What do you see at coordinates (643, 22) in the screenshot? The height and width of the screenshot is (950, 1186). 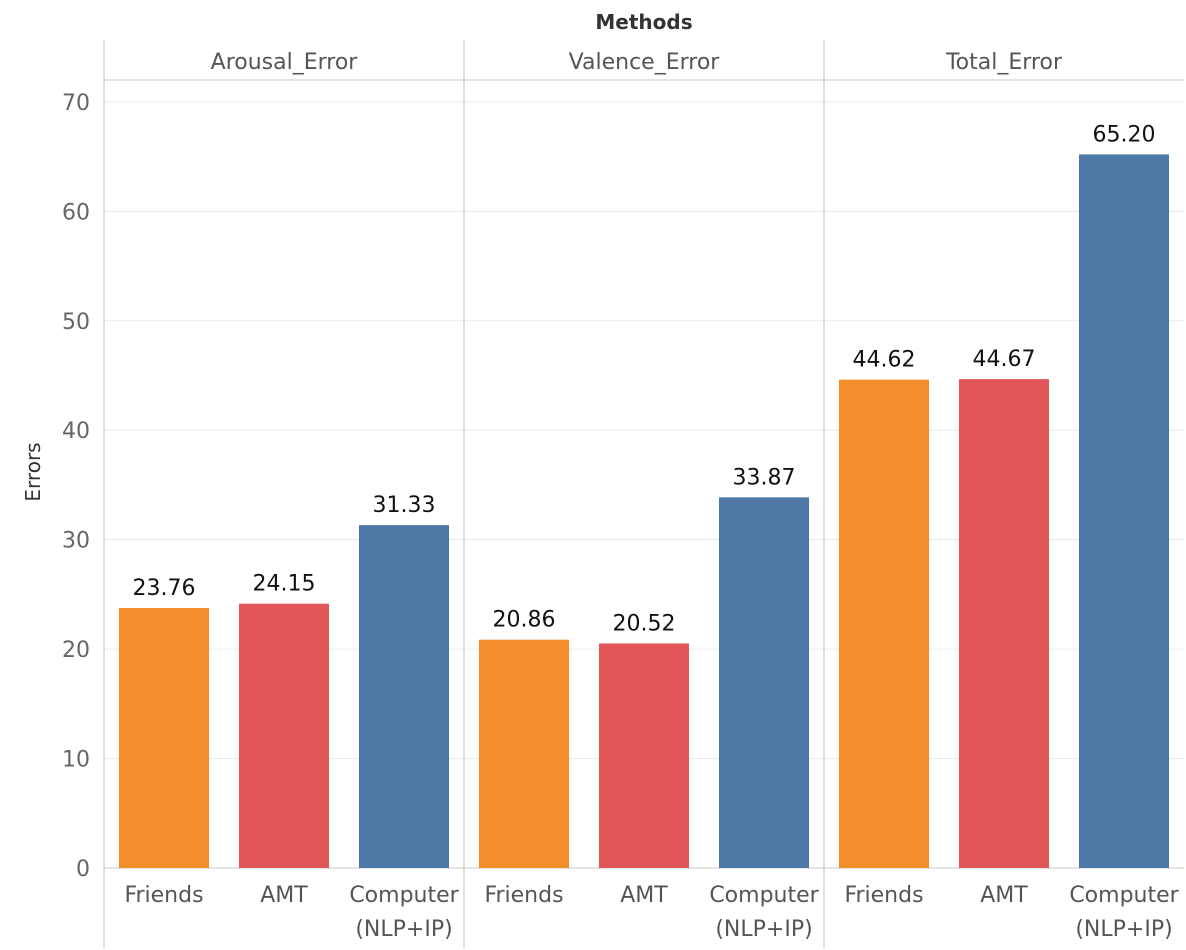 I see `chart-title: Methods` at bounding box center [643, 22].